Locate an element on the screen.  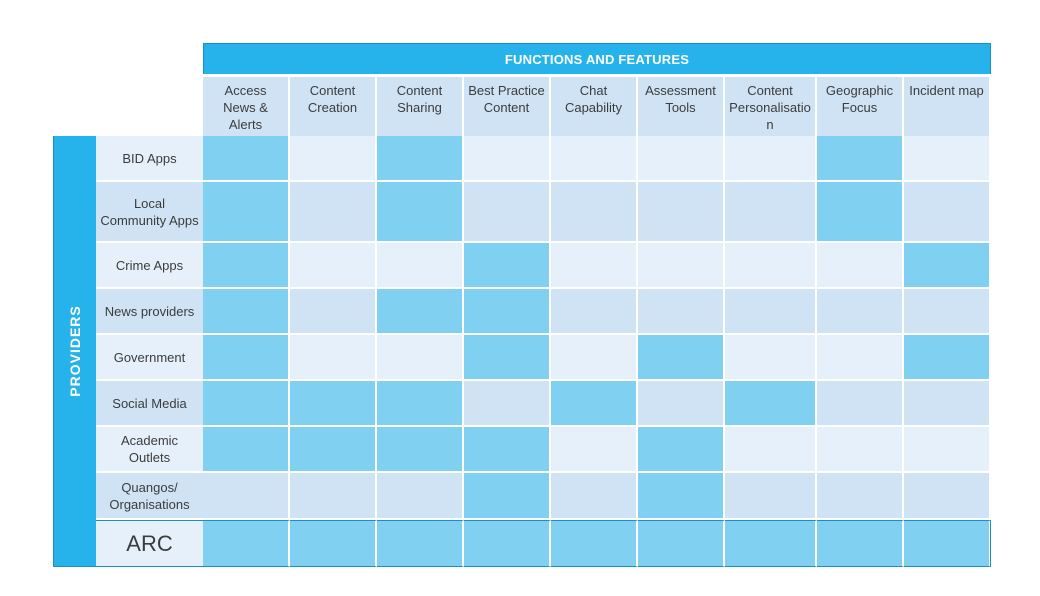
row-header: Social Media is located at coordinates (149, 404).